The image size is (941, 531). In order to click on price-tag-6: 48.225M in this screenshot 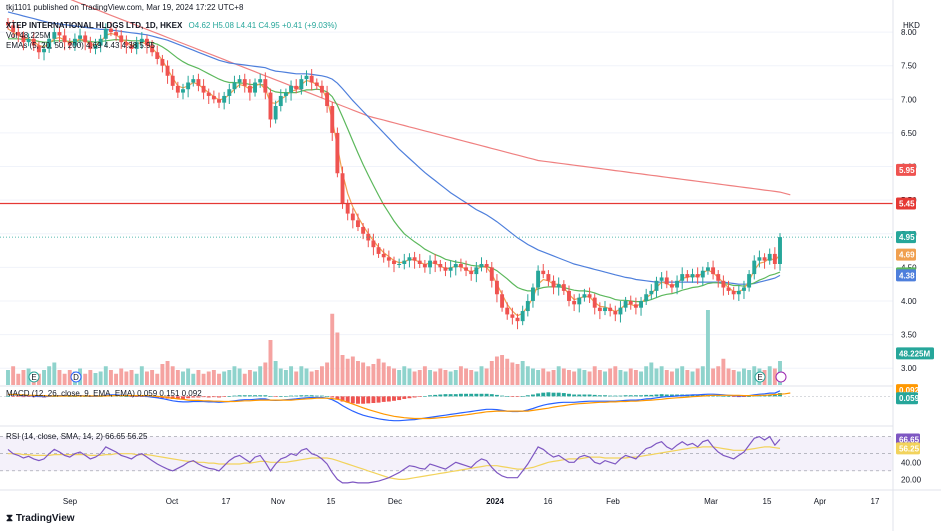, I will do `click(914, 353)`.